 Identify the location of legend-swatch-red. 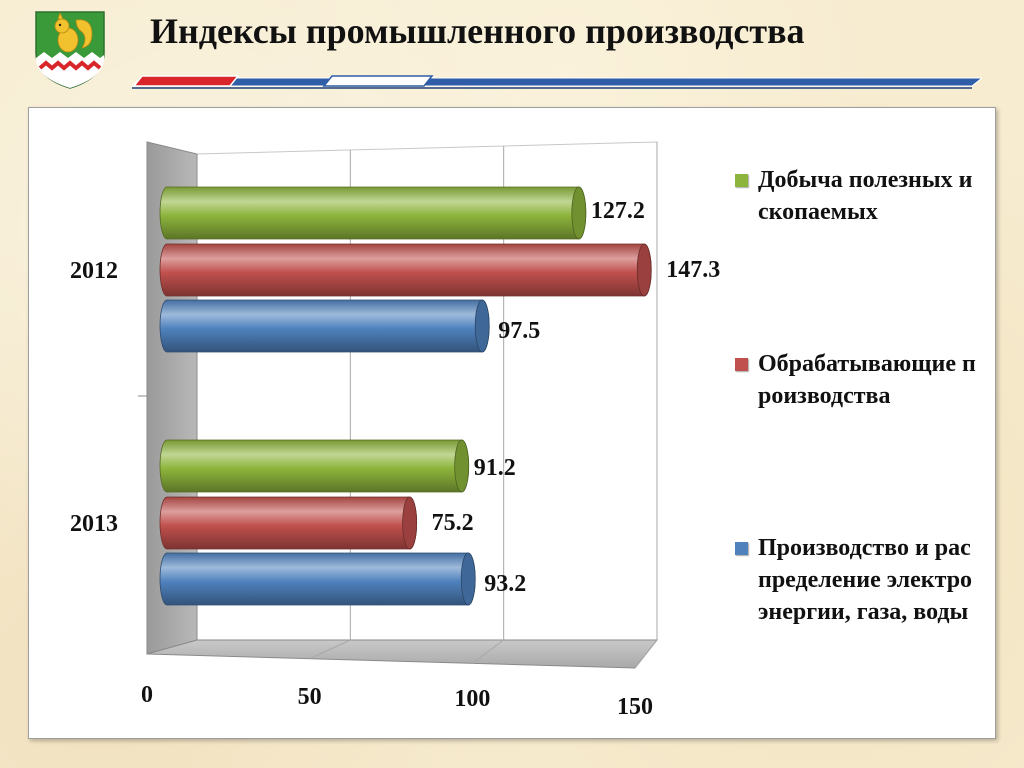
(741, 364).